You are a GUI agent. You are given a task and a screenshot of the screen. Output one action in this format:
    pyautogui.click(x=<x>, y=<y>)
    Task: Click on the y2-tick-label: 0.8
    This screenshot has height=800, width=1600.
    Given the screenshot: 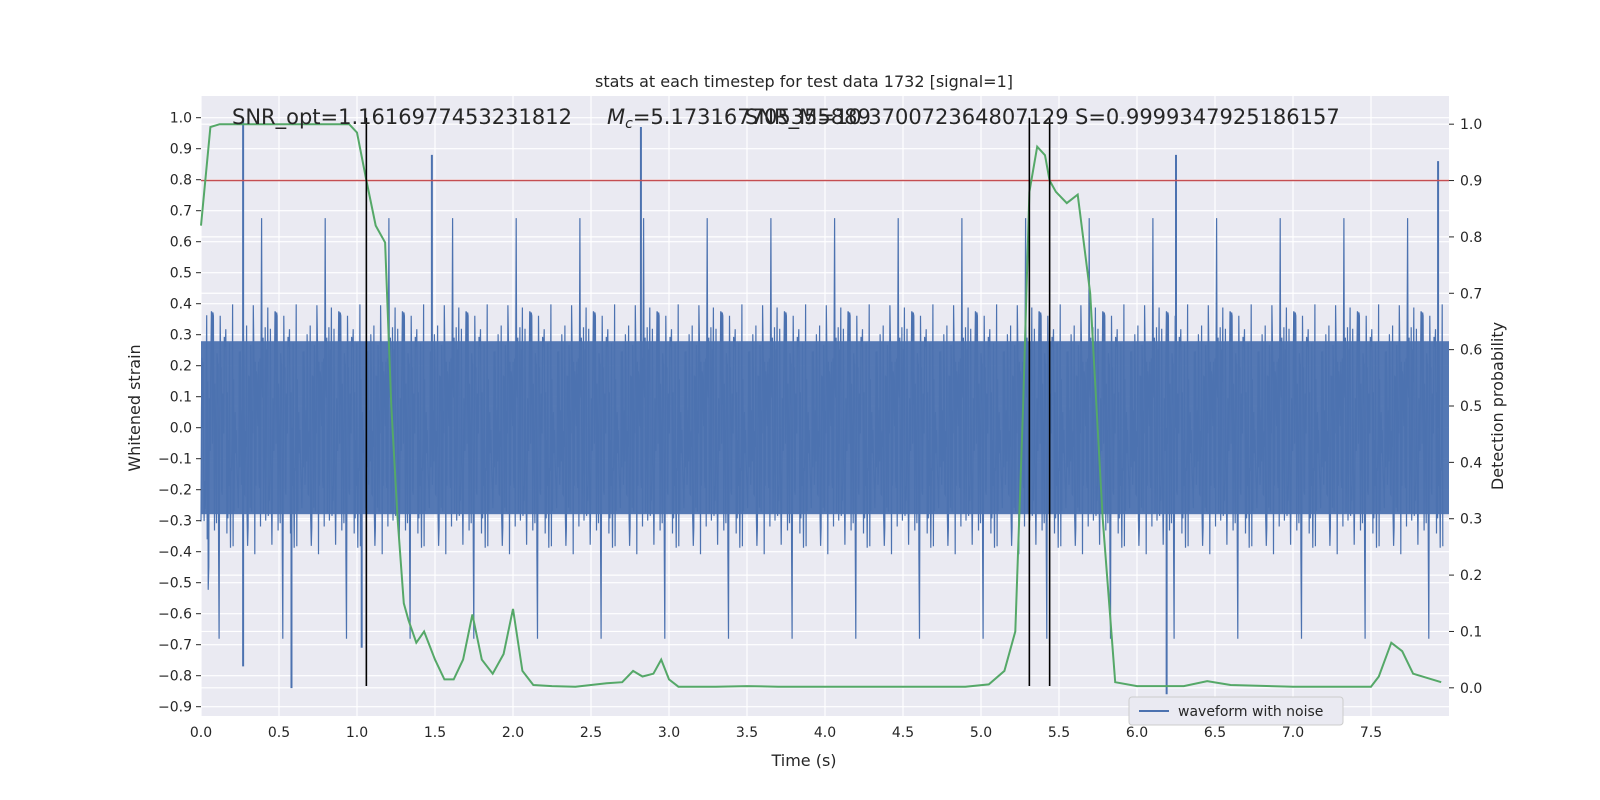 What is the action you would take?
    pyautogui.click(x=1471, y=238)
    